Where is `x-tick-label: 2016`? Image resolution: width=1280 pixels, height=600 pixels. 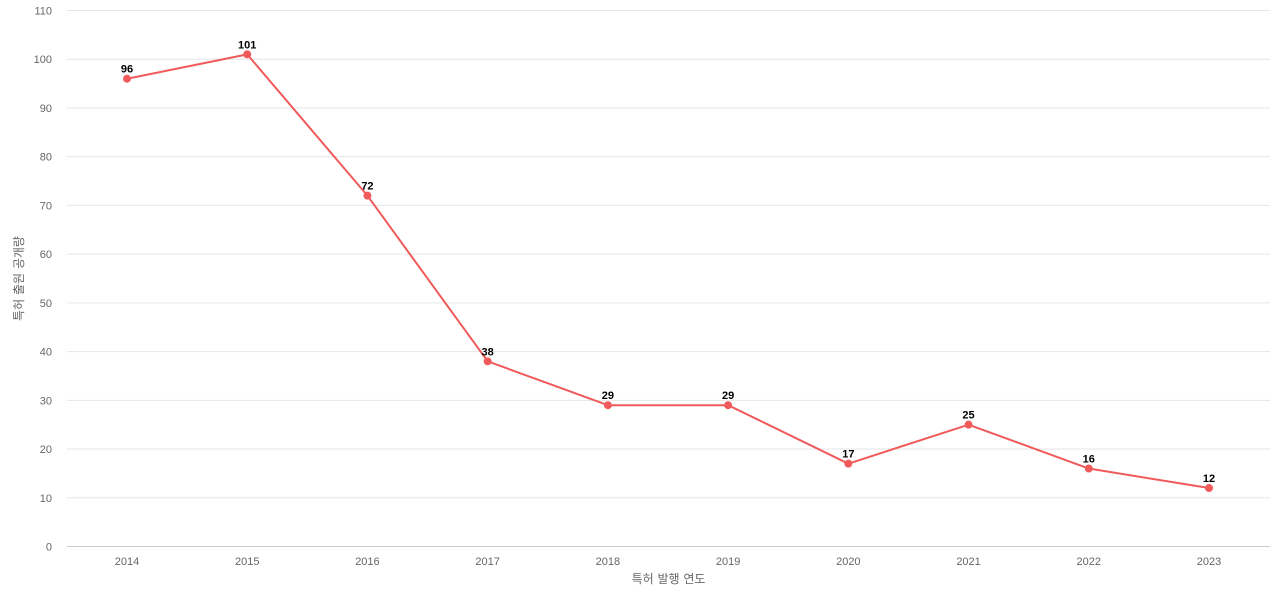 x-tick-label: 2016 is located at coordinates (367, 562).